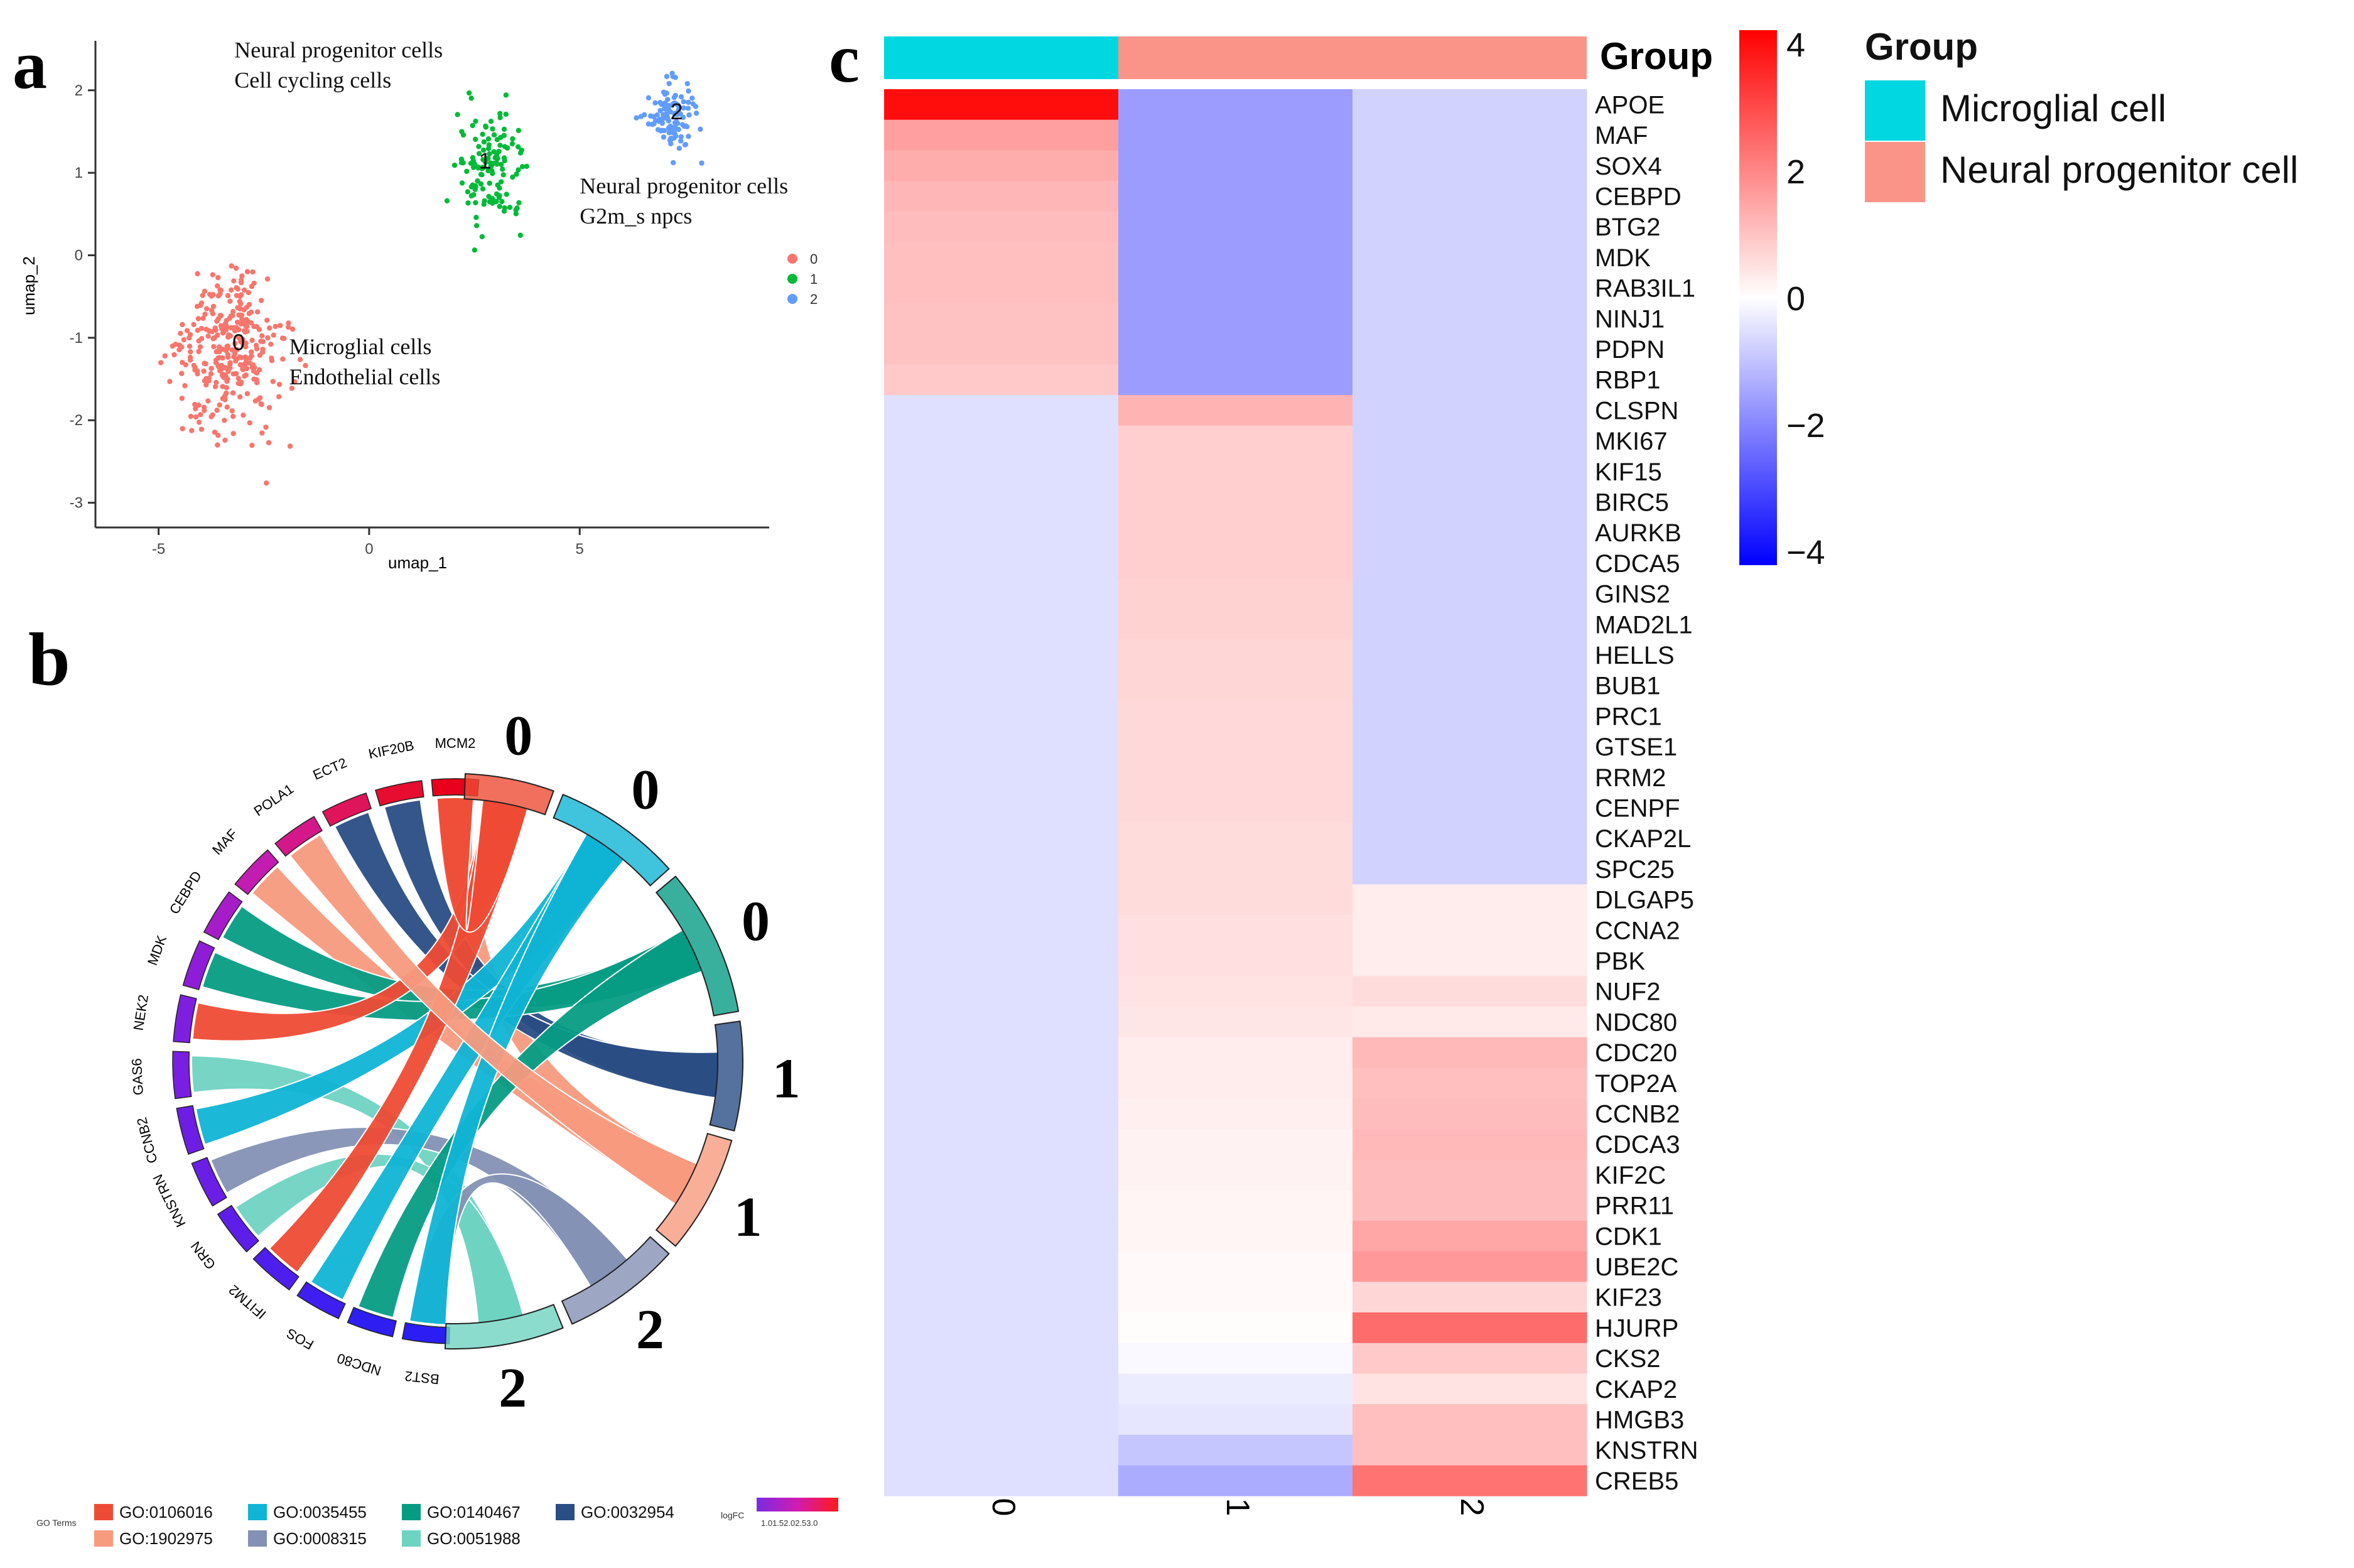  Describe the element at coordinates (457, 227) in the screenshot. I see `umap-cluster-labels: 0 1 2` at that location.